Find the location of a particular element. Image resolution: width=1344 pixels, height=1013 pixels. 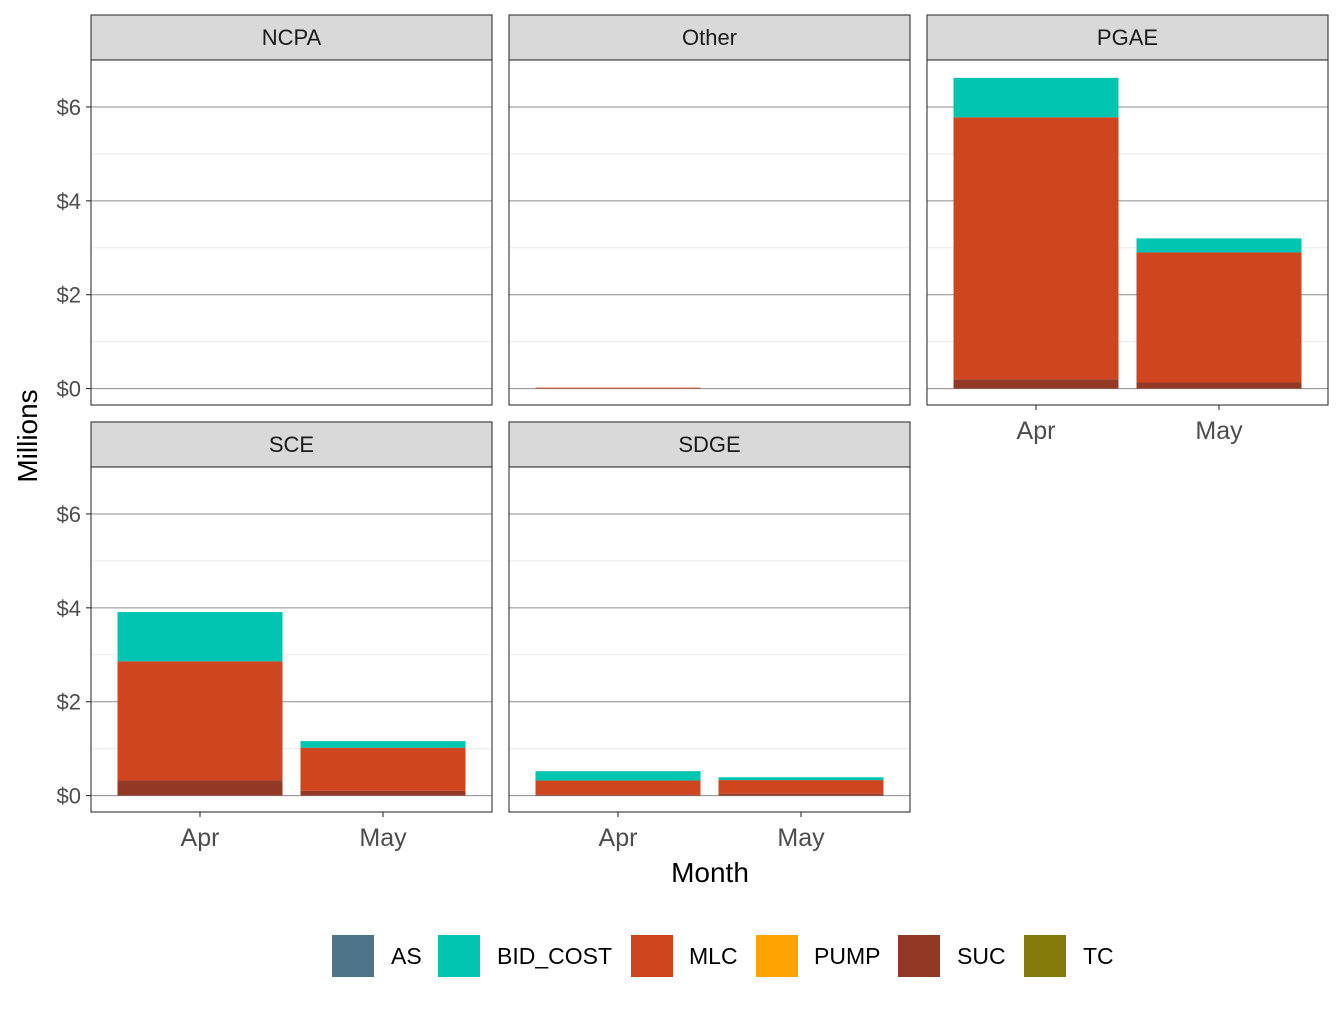

facet-strip-sce is located at coordinates (291, 444).